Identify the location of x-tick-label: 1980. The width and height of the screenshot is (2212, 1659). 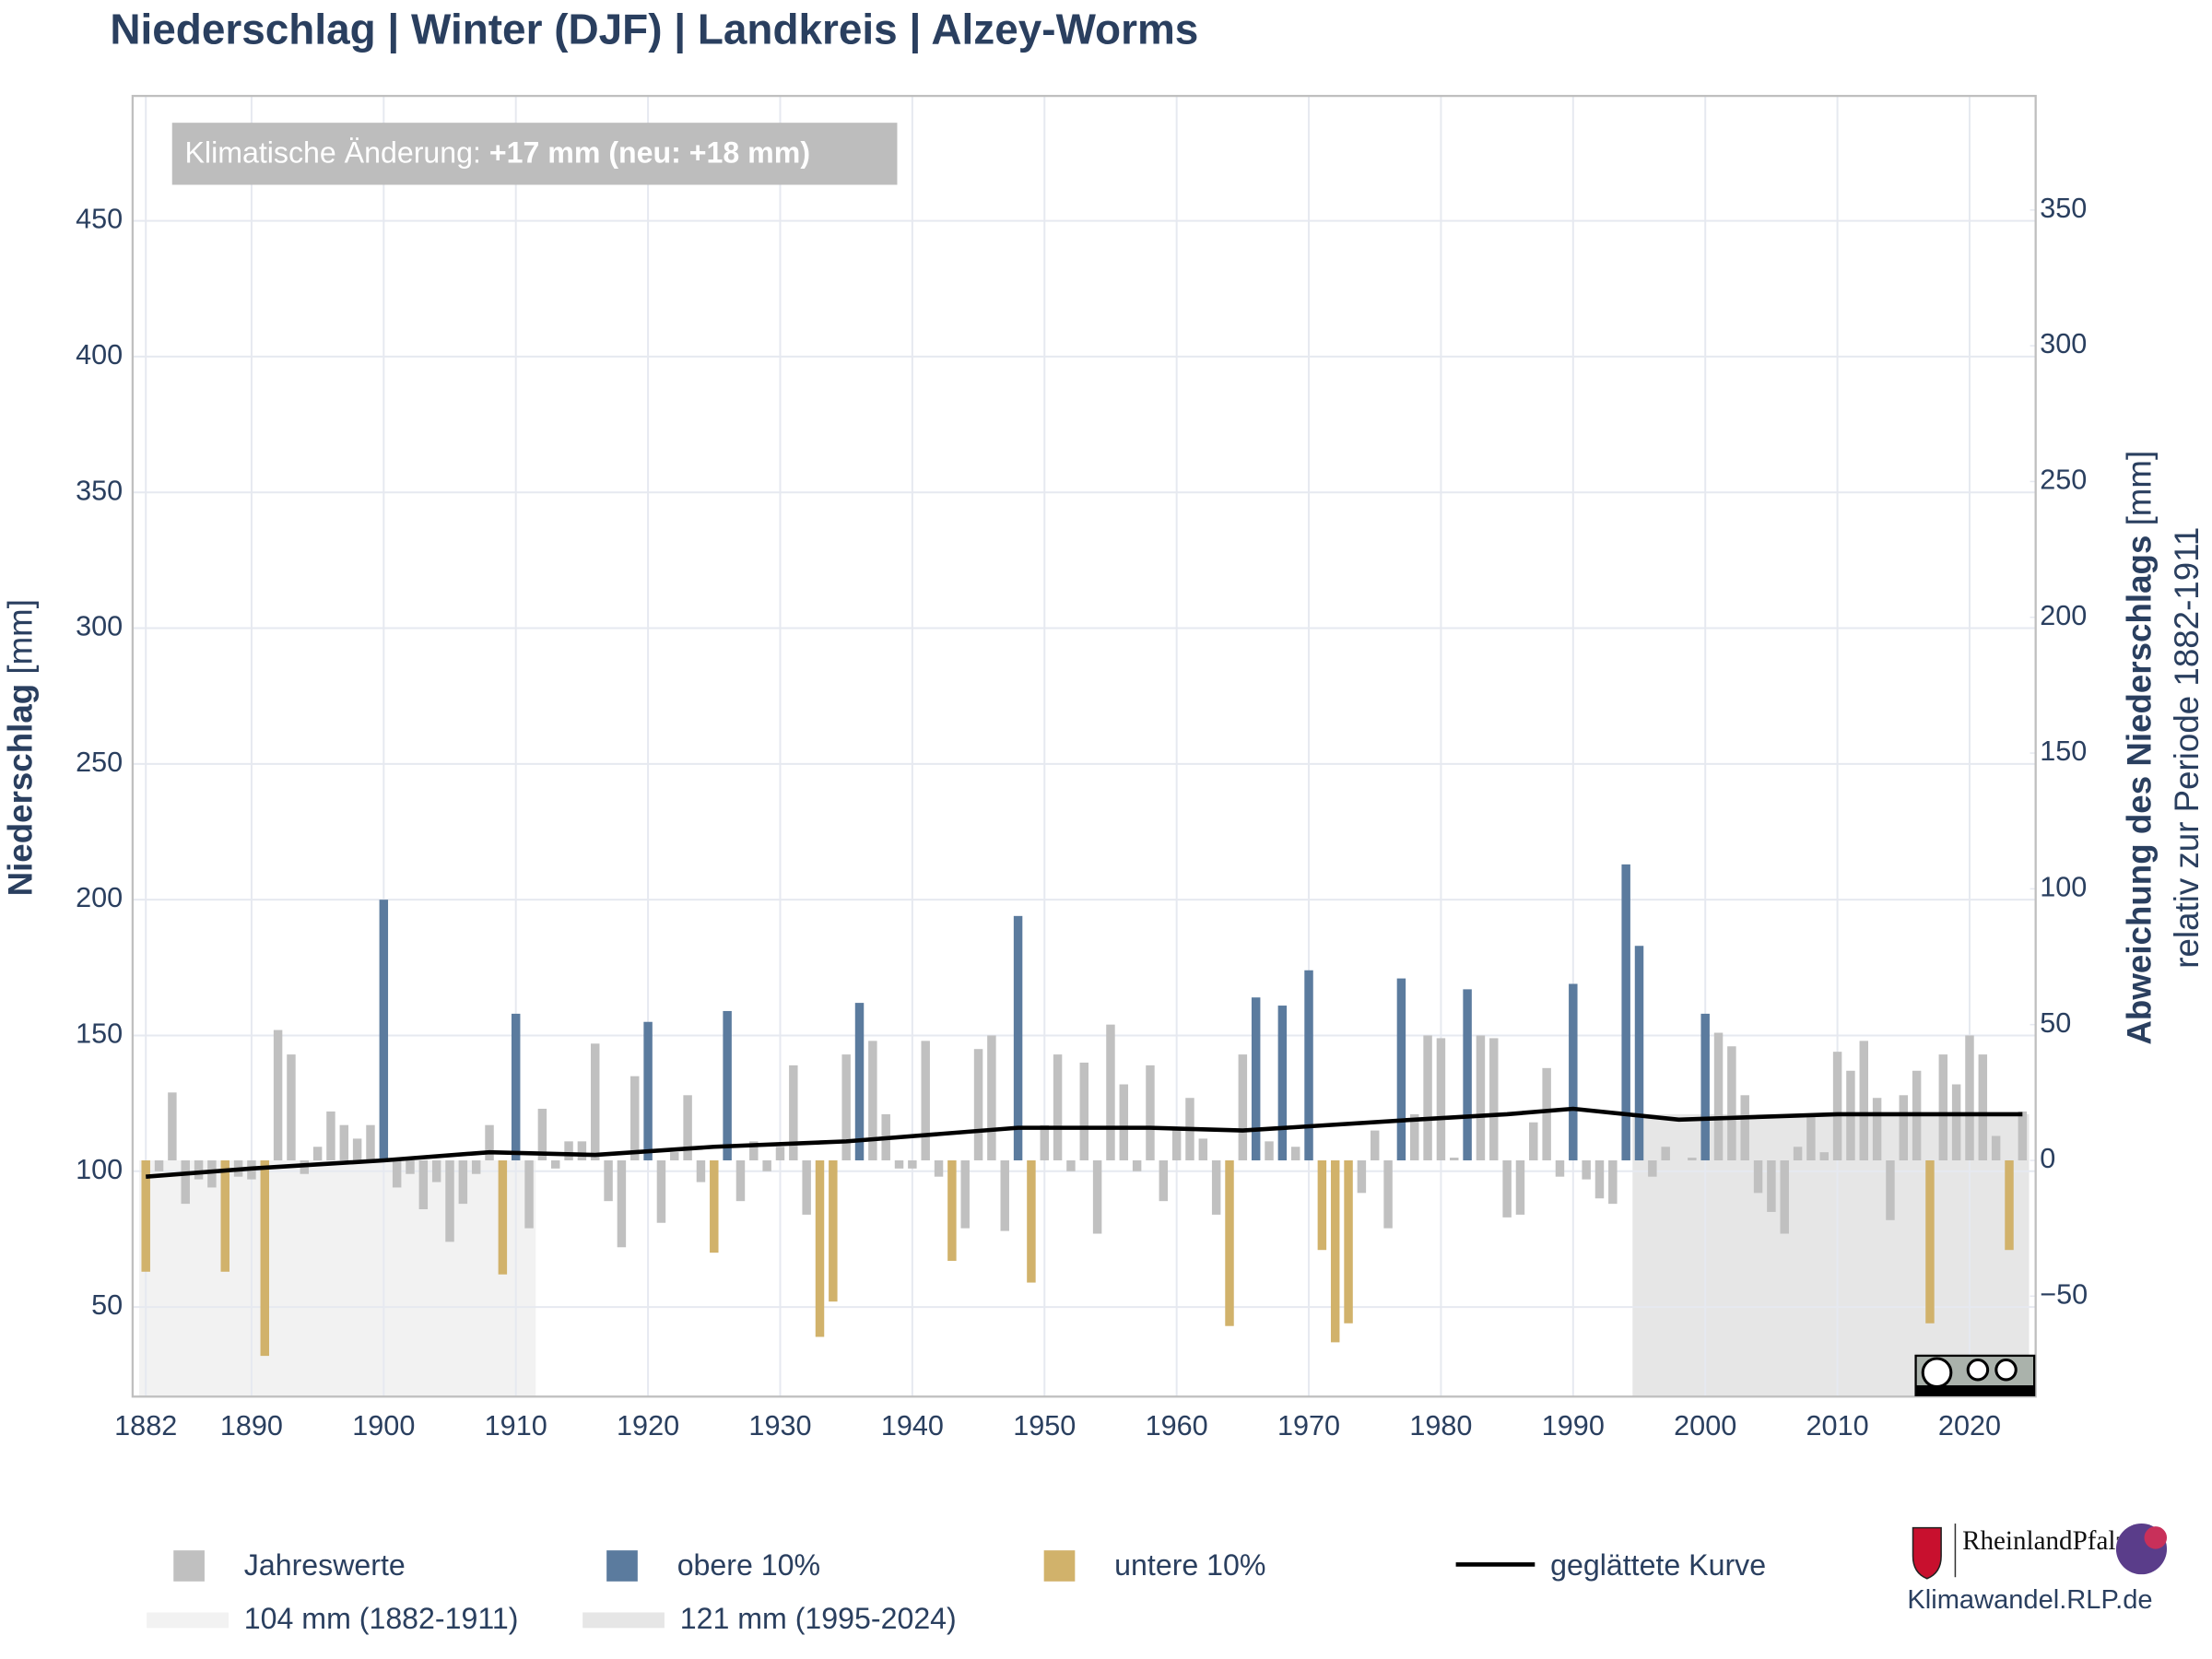
(1440, 1425).